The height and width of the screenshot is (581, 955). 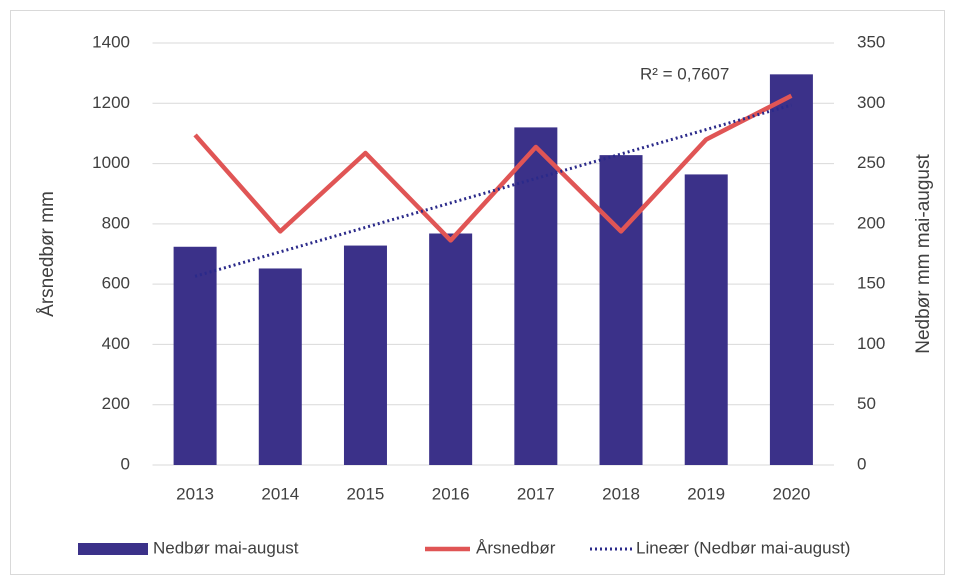 I want to click on y2-tick-label: 350, so click(x=871, y=41).